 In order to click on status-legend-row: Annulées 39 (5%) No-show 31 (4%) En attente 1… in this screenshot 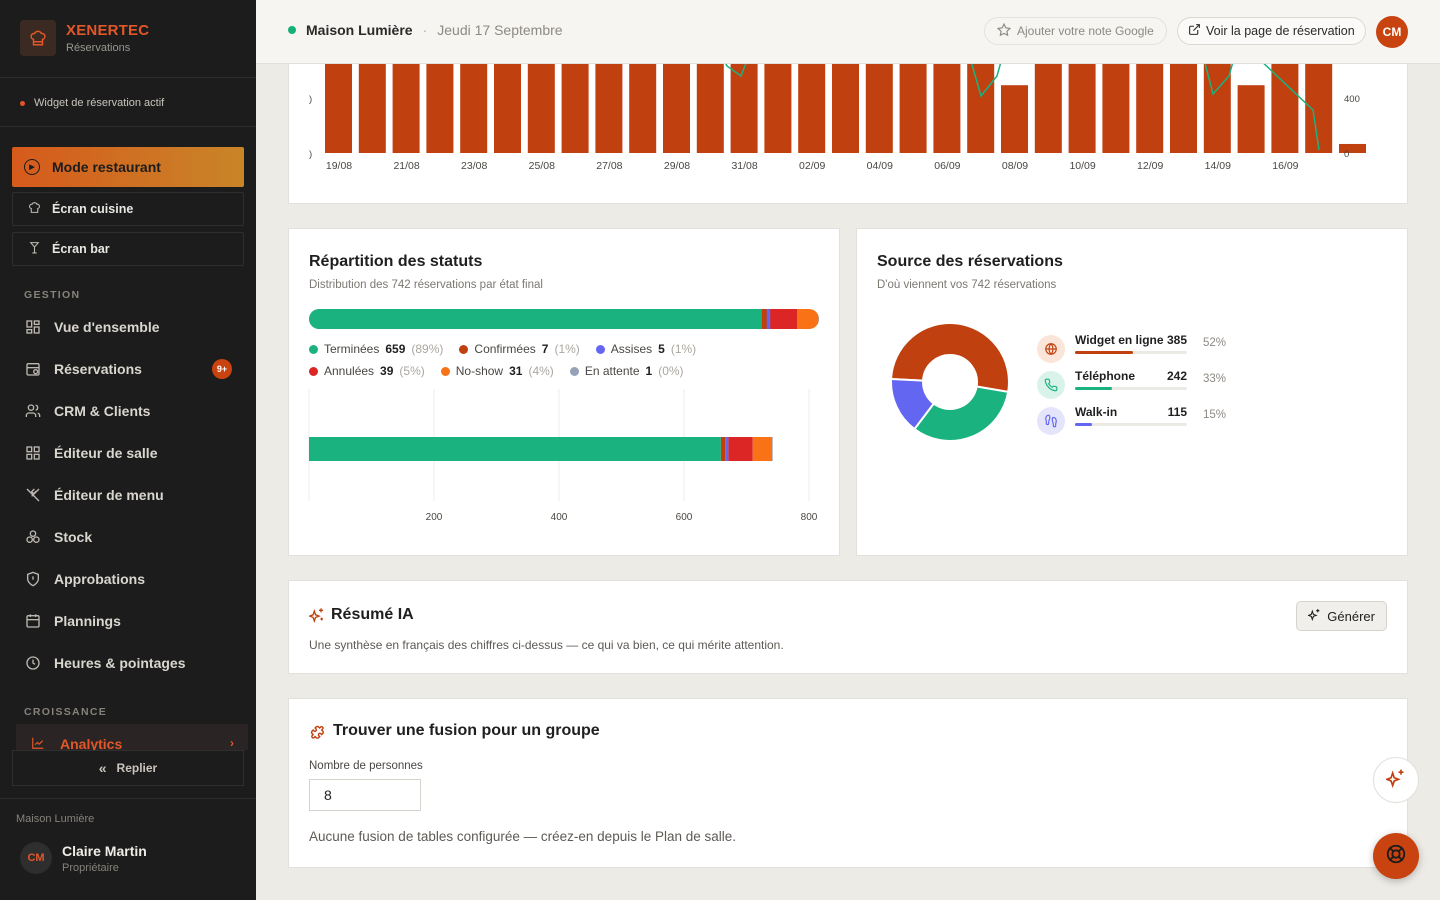, I will do `click(504, 371)`.